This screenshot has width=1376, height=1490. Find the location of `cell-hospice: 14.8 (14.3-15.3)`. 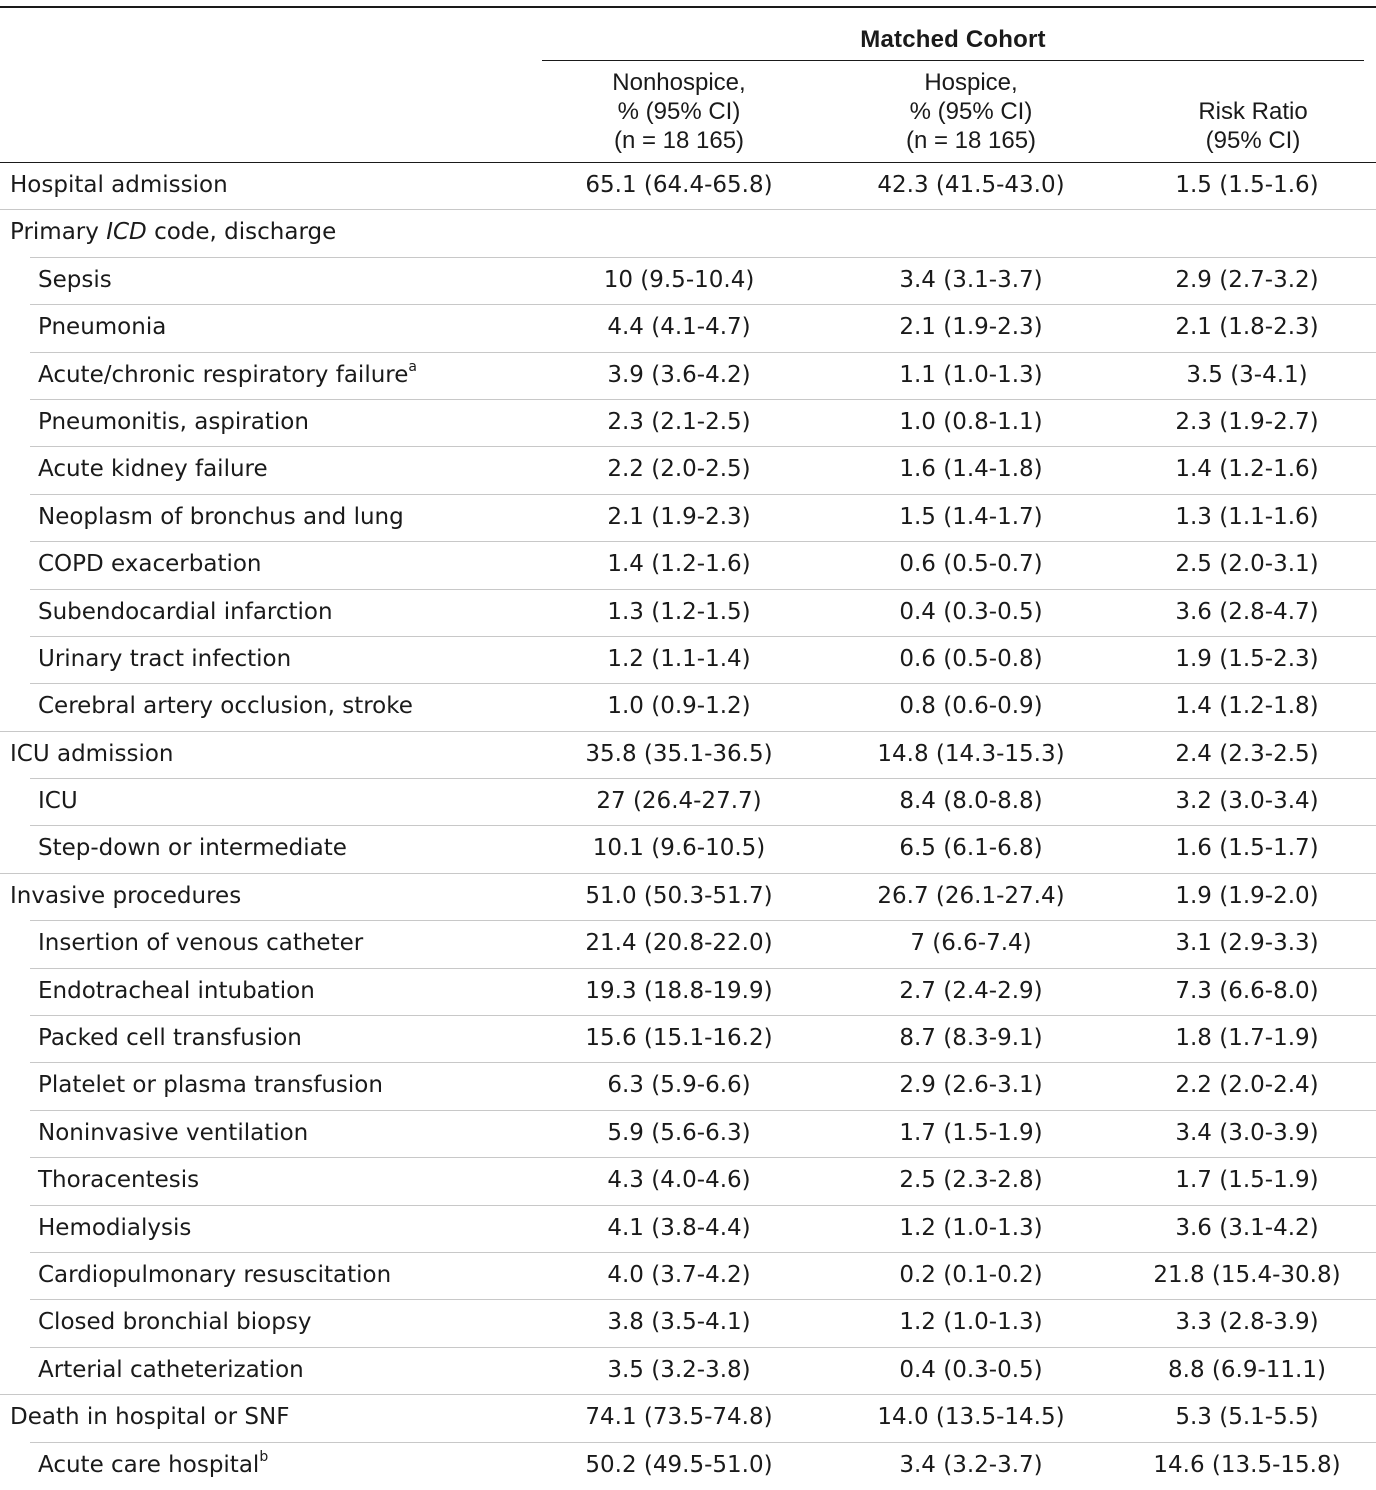

cell-hospice: 14.8 (14.3-15.3) is located at coordinates (971, 753).